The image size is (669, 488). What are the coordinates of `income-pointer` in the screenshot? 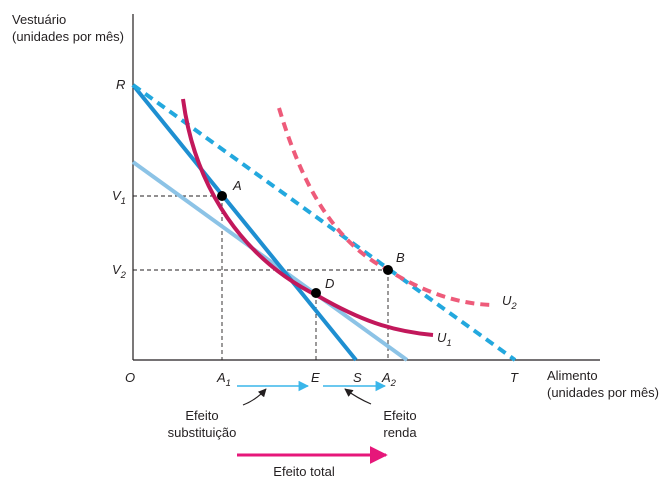 It's located at (358, 396).